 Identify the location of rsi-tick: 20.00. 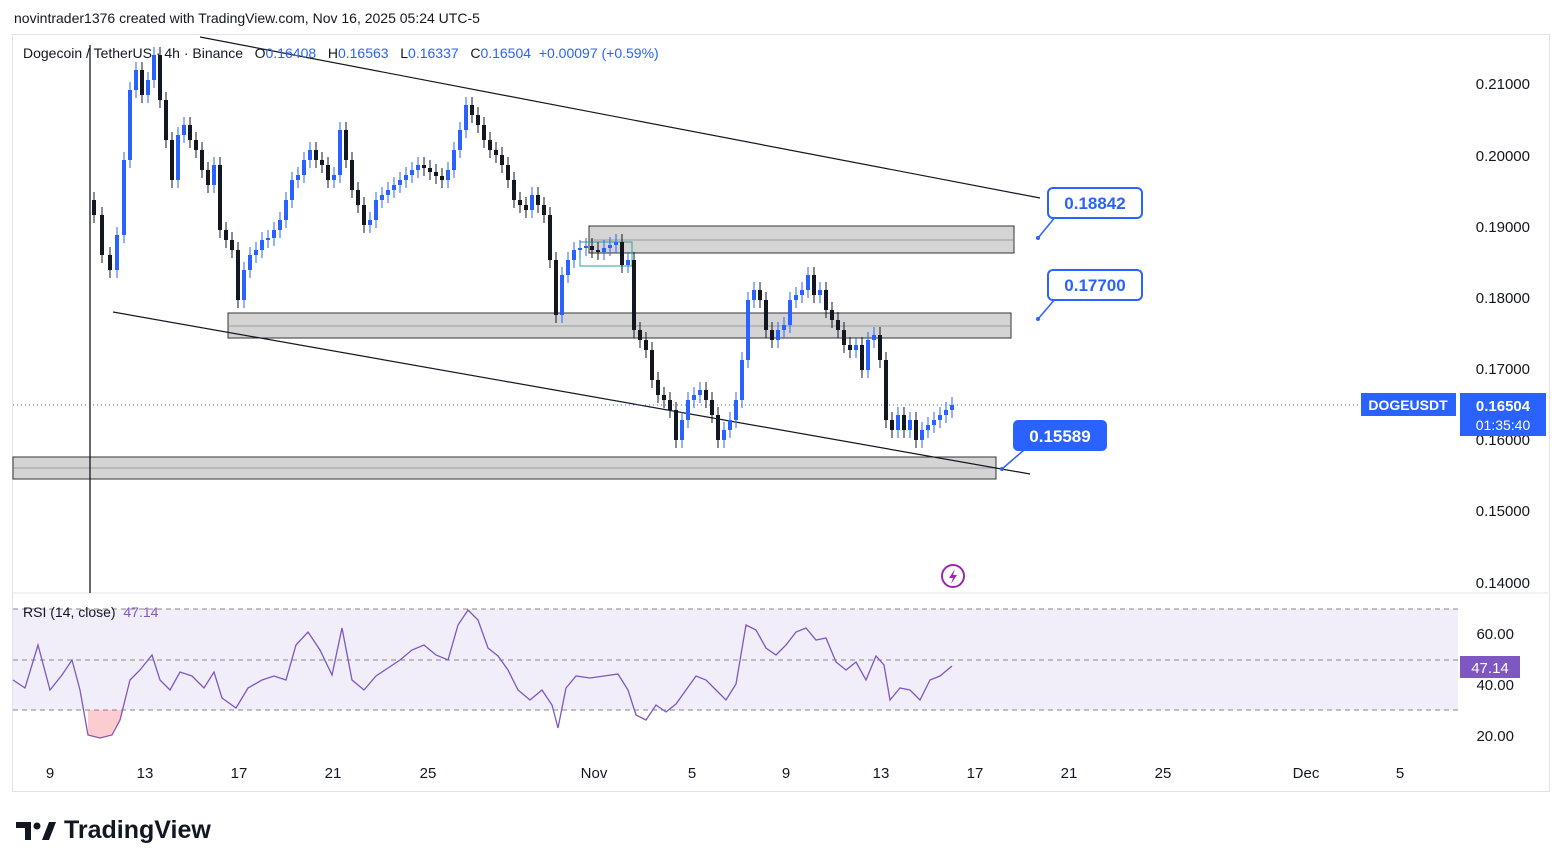
(1495, 736).